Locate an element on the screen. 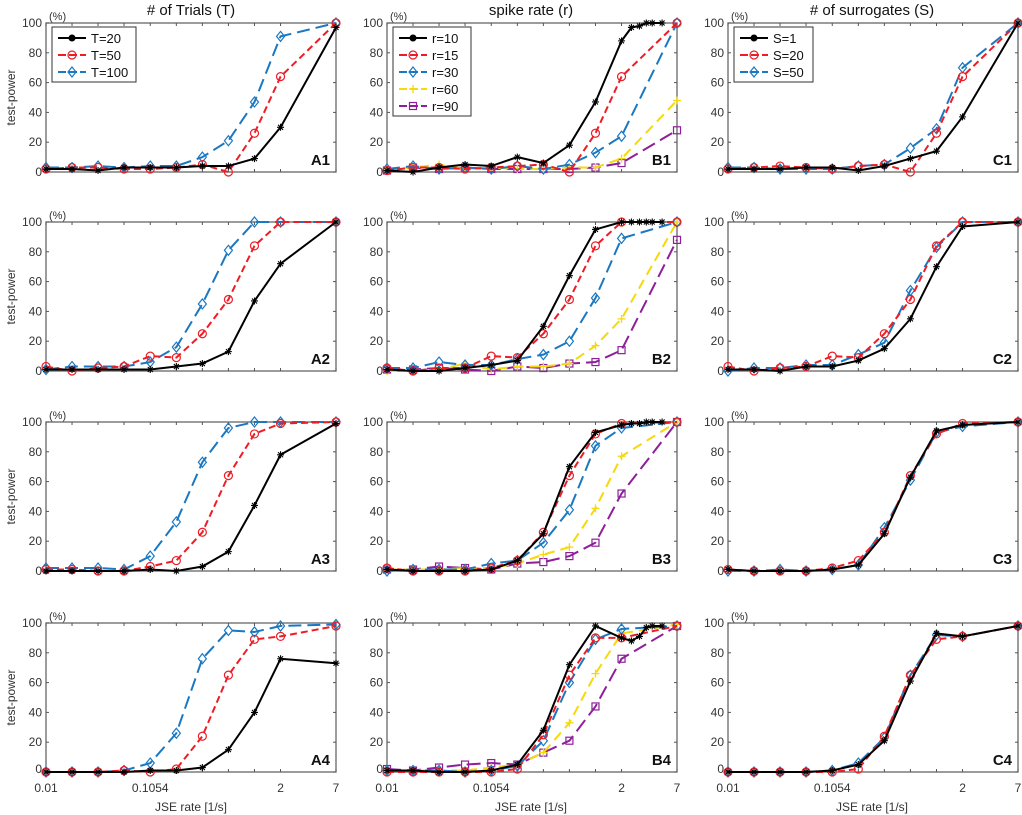 This screenshot has height=815, width=1022. legend-entry: S=50 is located at coordinates (772, 72).